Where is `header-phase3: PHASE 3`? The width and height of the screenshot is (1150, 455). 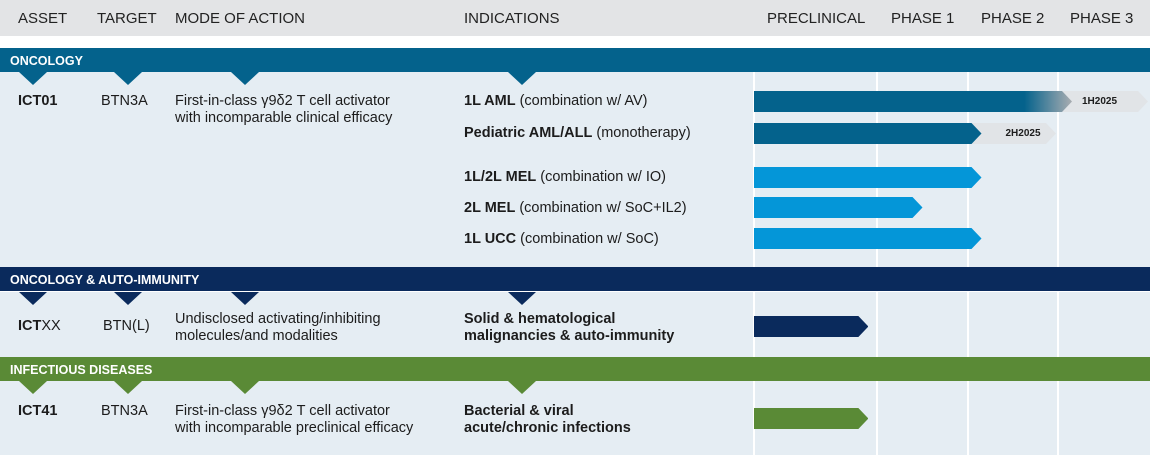 header-phase3: PHASE 3 is located at coordinates (1102, 18).